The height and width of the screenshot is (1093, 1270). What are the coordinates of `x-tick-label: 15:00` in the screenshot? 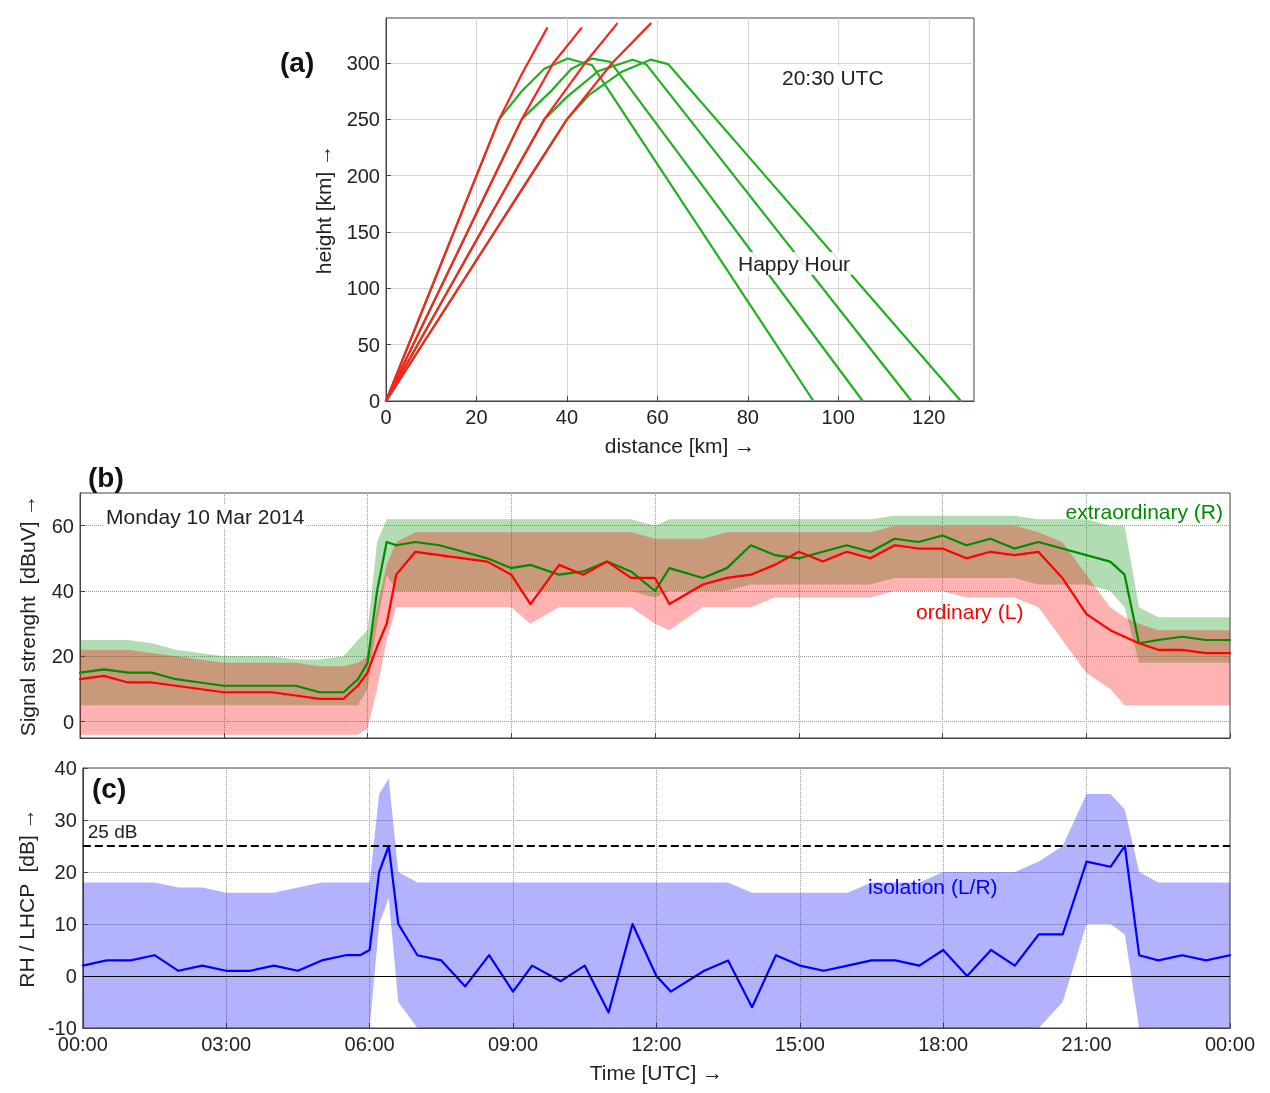 It's located at (799, 1044).